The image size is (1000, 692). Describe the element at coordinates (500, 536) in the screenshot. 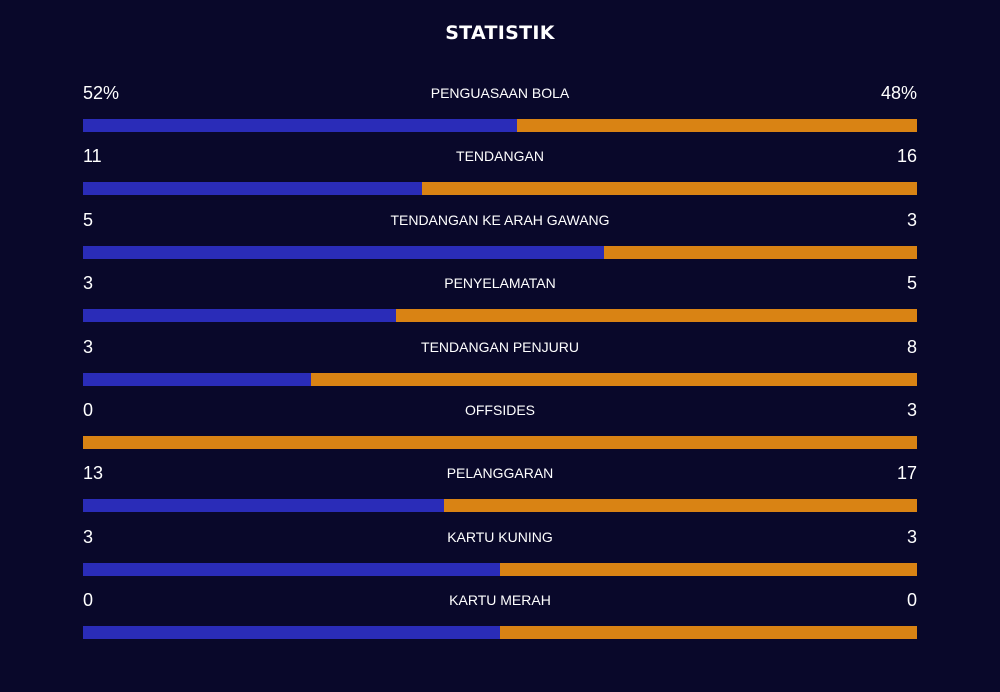

I see `stat-label: KARTU KUNING` at that location.